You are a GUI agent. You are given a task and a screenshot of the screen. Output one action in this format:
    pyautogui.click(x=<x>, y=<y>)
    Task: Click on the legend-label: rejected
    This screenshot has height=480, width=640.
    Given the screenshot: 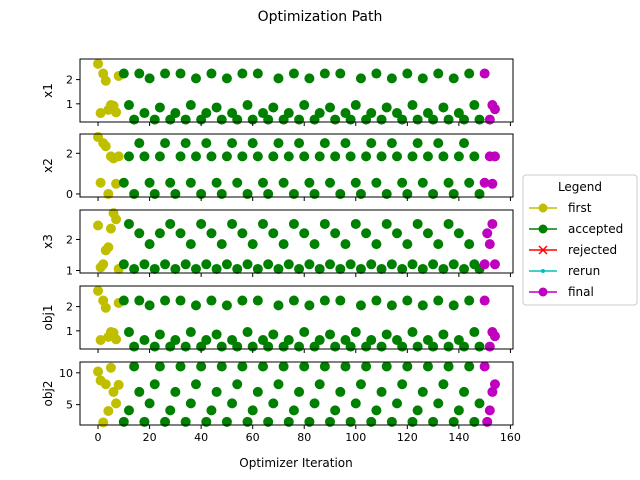 What is the action you would take?
    pyautogui.click(x=592, y=250)
    